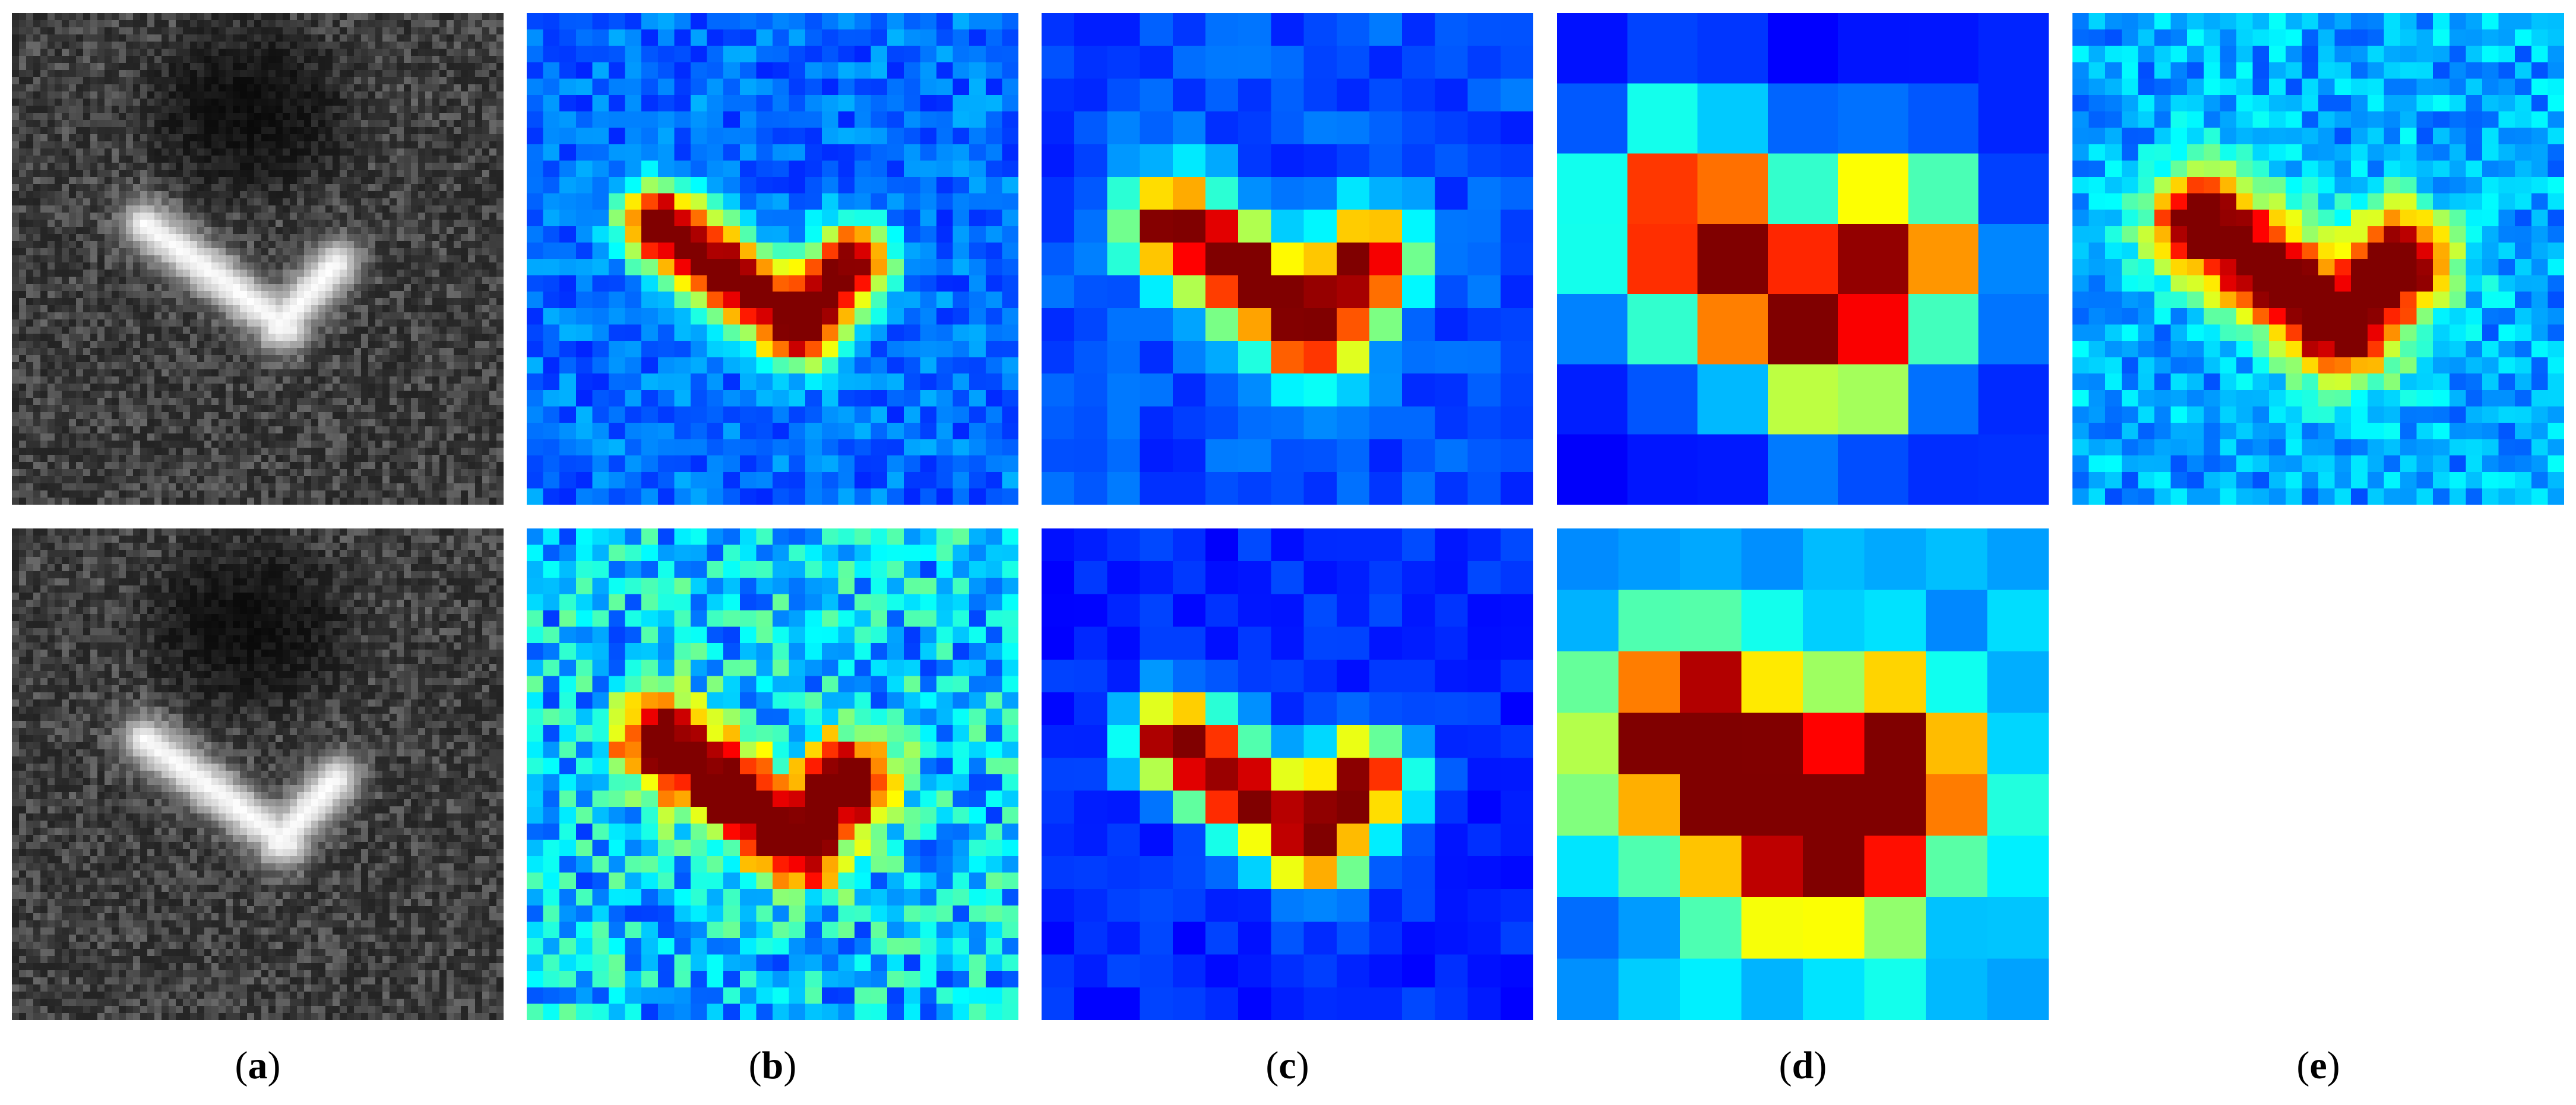 This screenshot has height=1105, width=2576. I want to click on sar-image-row2, so click(258, 774).